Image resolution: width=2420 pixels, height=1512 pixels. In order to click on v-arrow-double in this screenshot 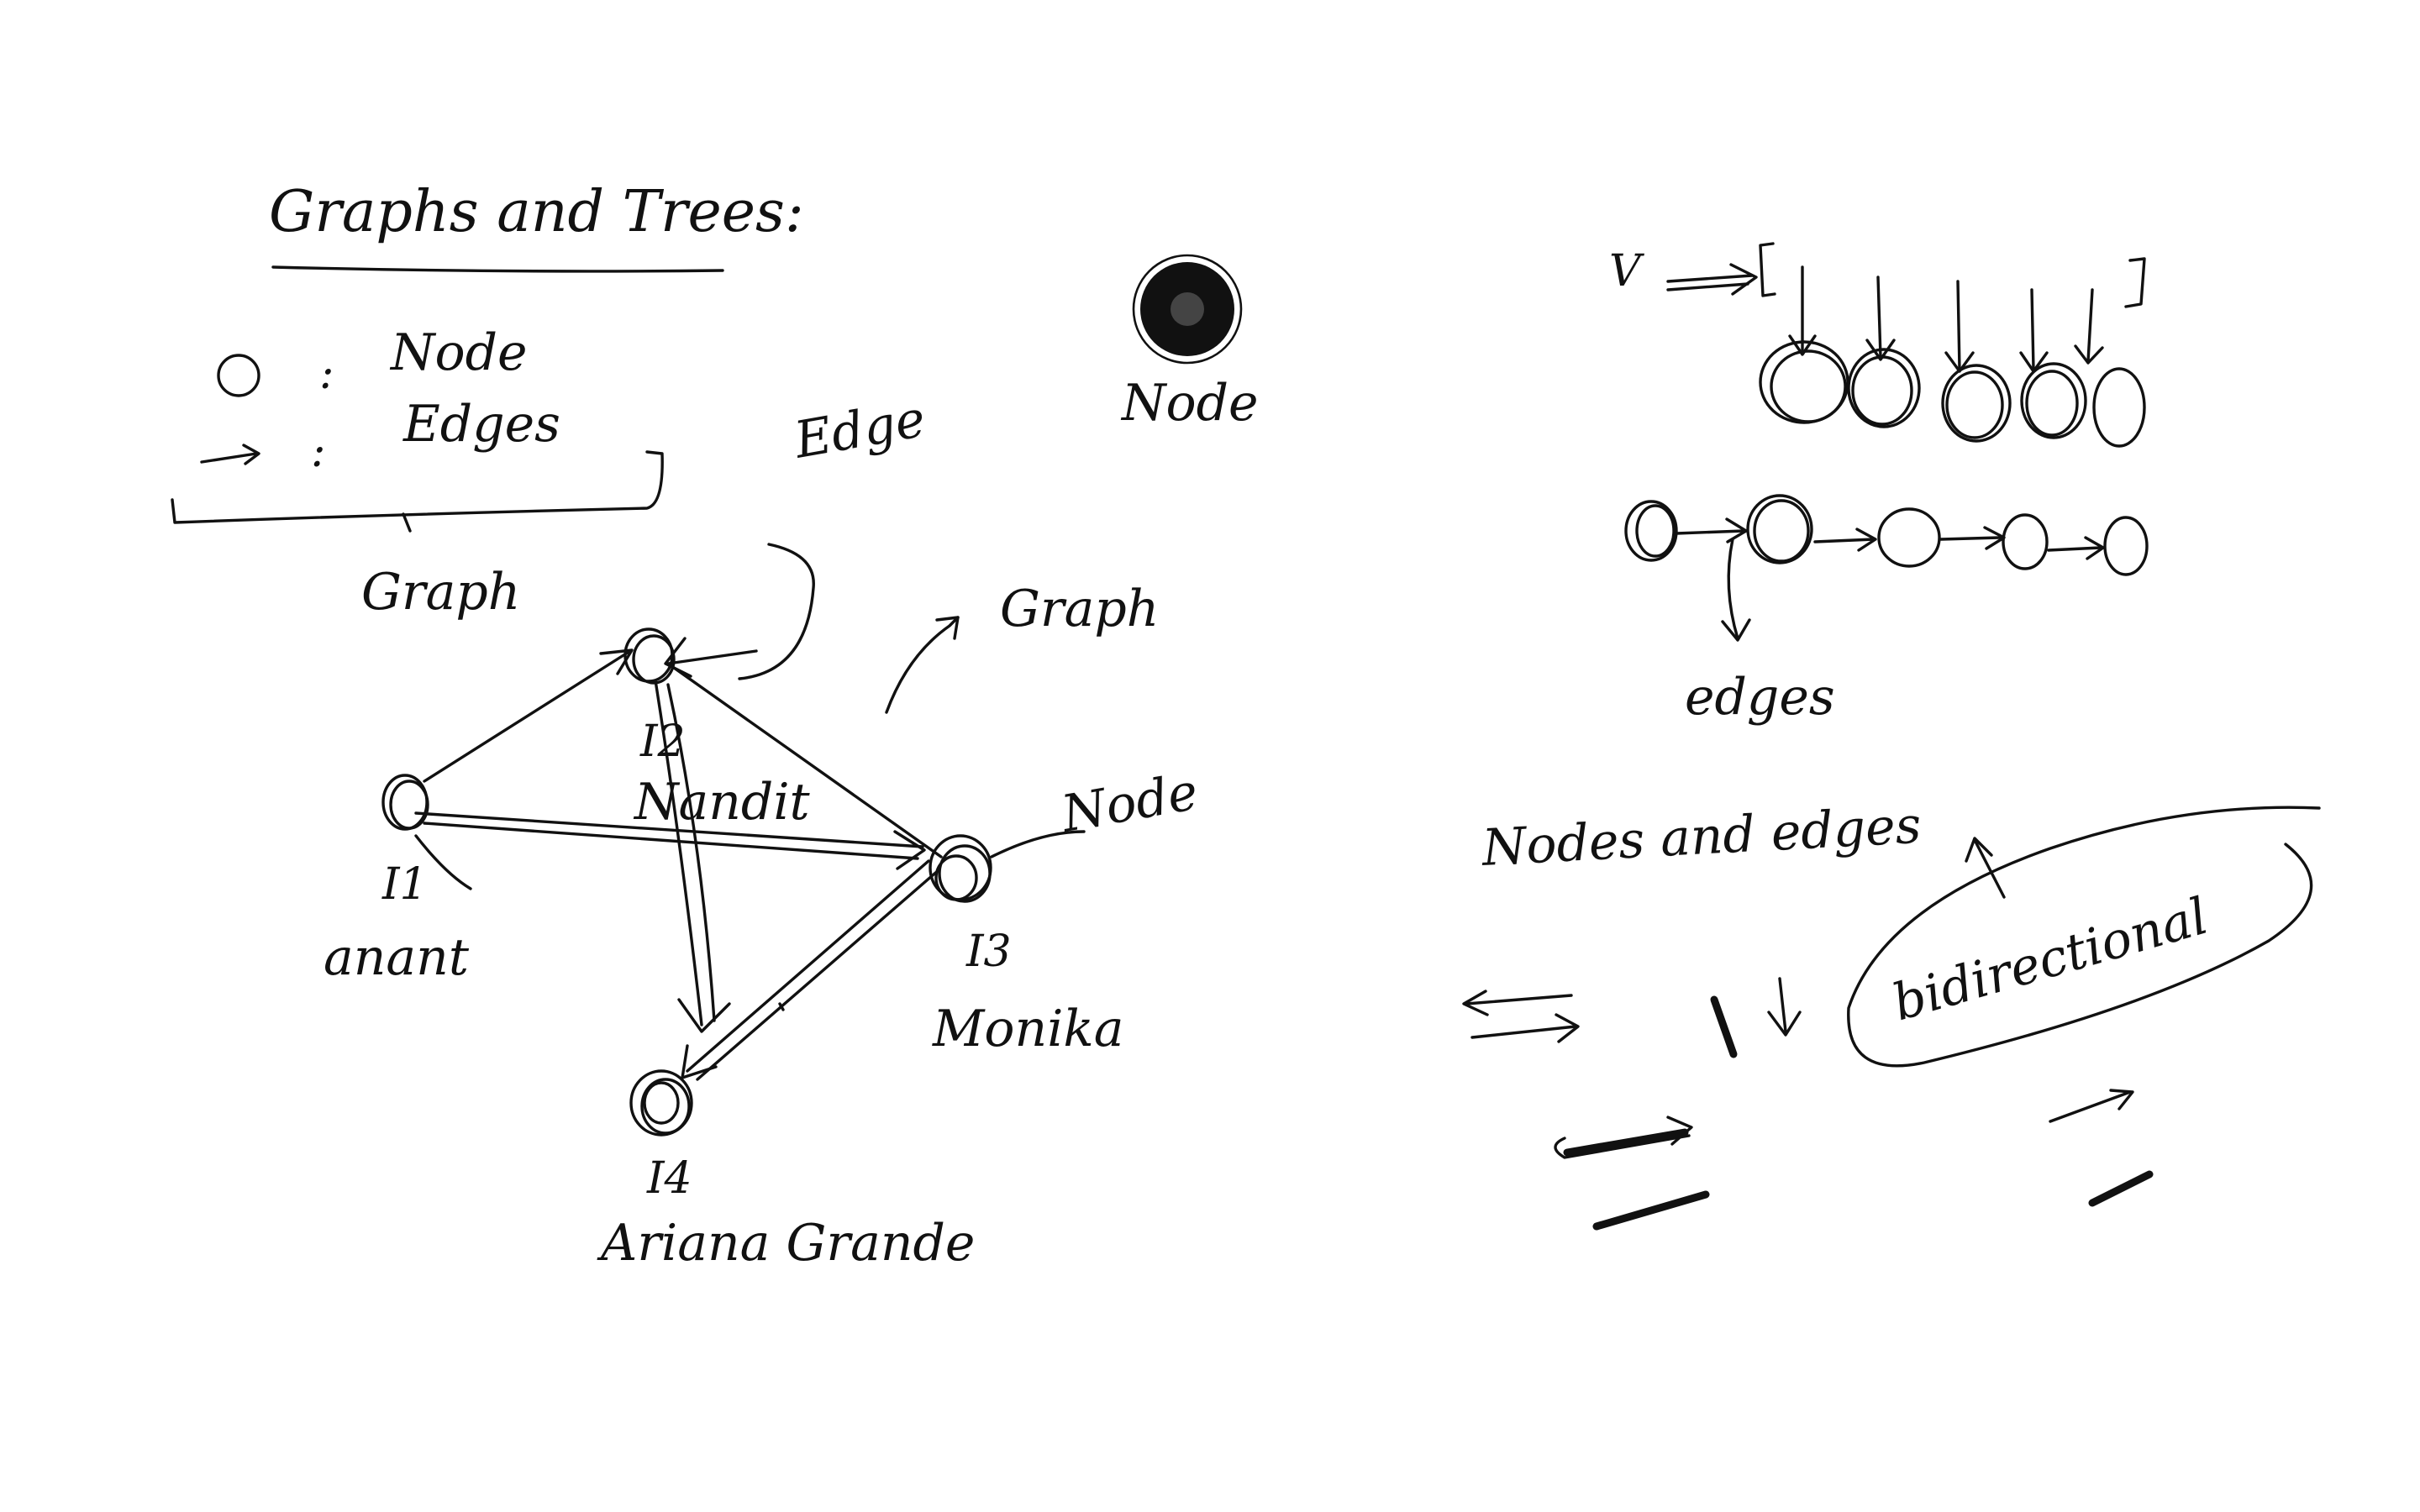, I will do `click(1708, 286)`.